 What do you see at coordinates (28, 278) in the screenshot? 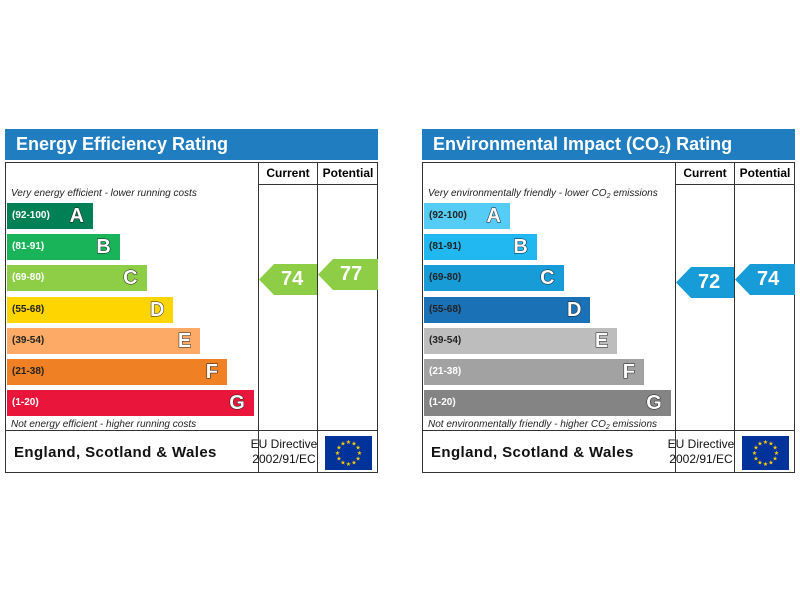
I see `band-range-label: (69-80)` at bounding box center [28, 278].